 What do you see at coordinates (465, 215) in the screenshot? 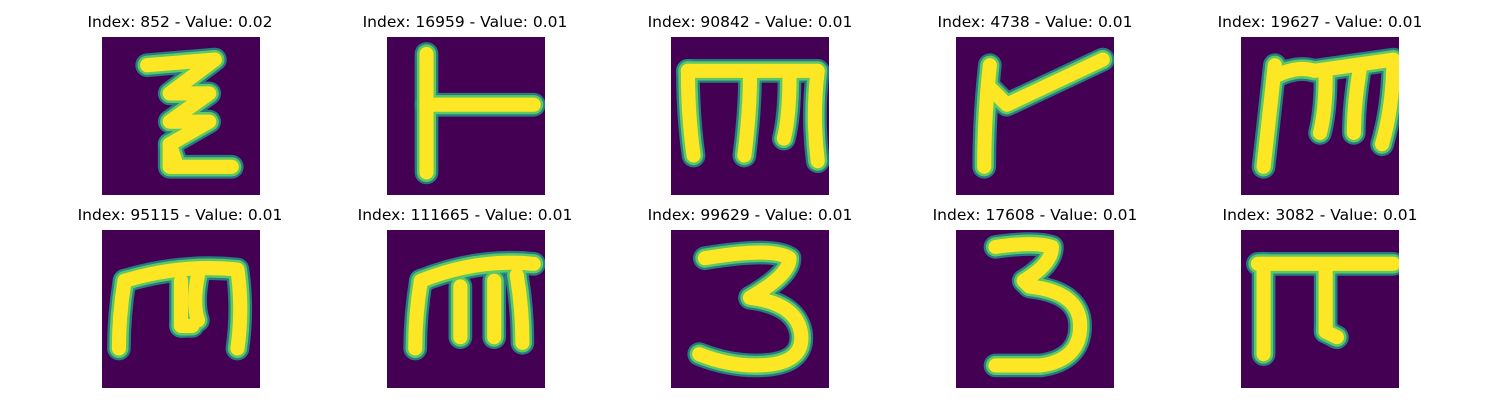
I see `panel-title: Index: 111665 - Value: 0.01` at bounding box center [465, 215].